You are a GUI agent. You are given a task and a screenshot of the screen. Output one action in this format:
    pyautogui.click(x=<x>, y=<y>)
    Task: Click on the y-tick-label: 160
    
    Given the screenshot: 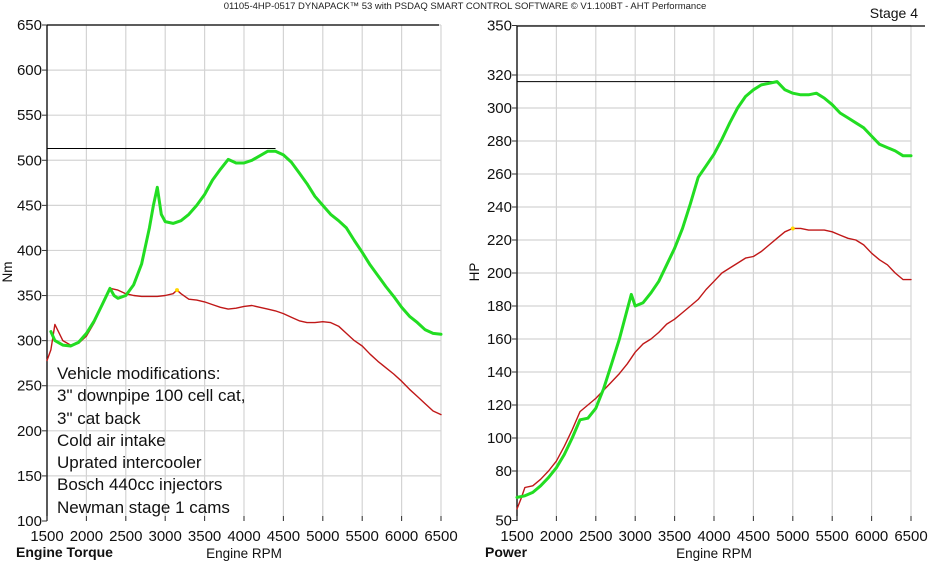 What is the action you would take?
    pyautogui.click(x=499, y=339)
    